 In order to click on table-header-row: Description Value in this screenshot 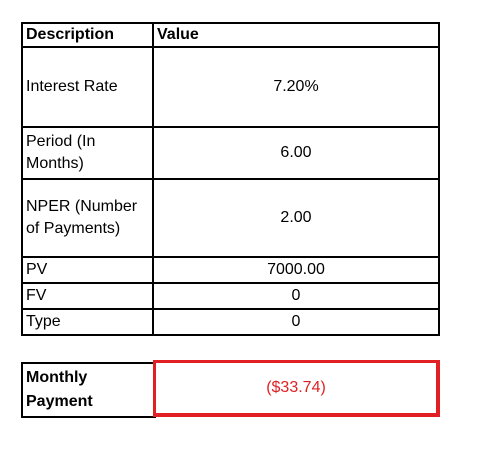, I will do `click(230, 35)`.